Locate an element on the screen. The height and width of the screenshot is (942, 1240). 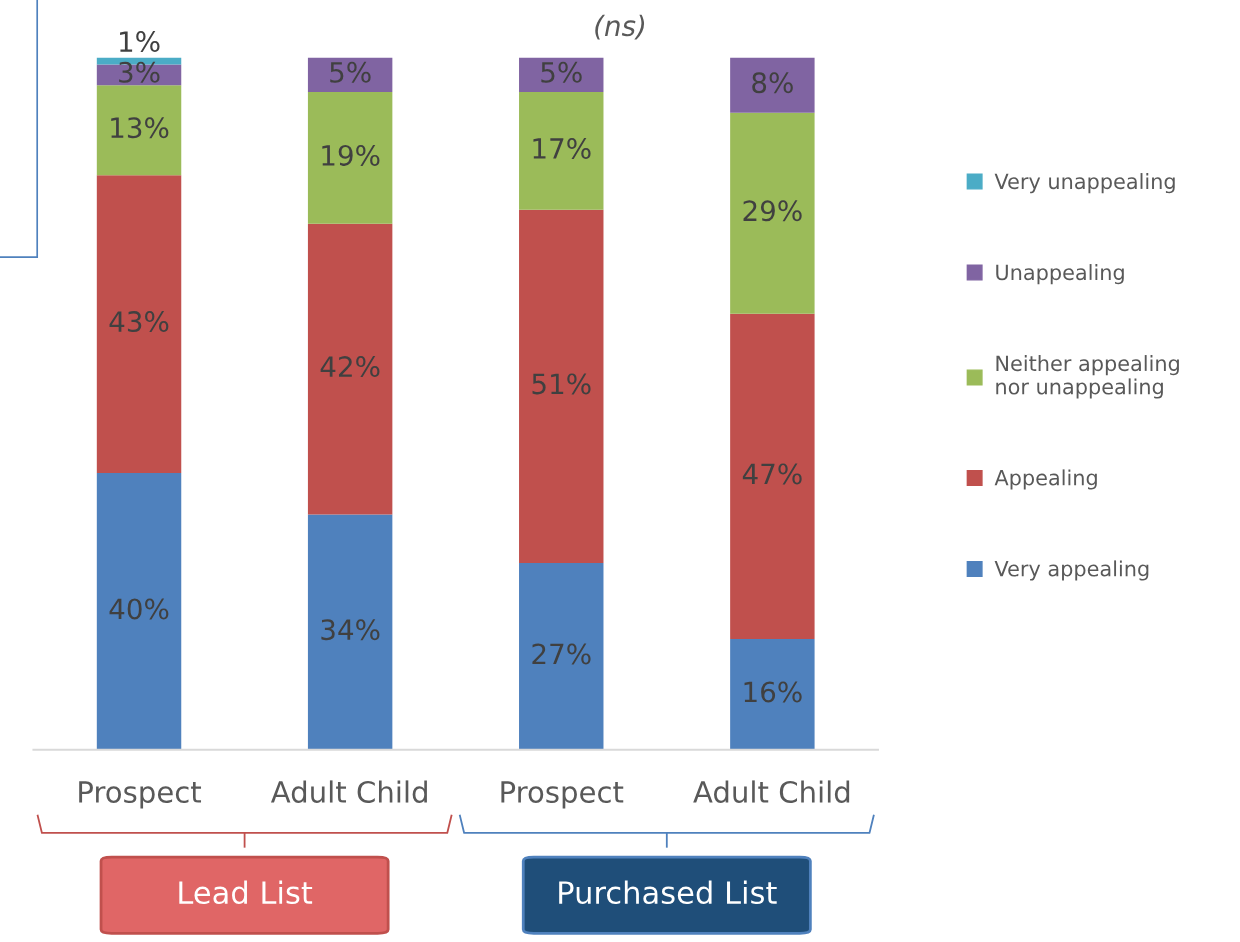
legend-label: Neither appealing nor unappealing is located at coordinates (1087, 377).